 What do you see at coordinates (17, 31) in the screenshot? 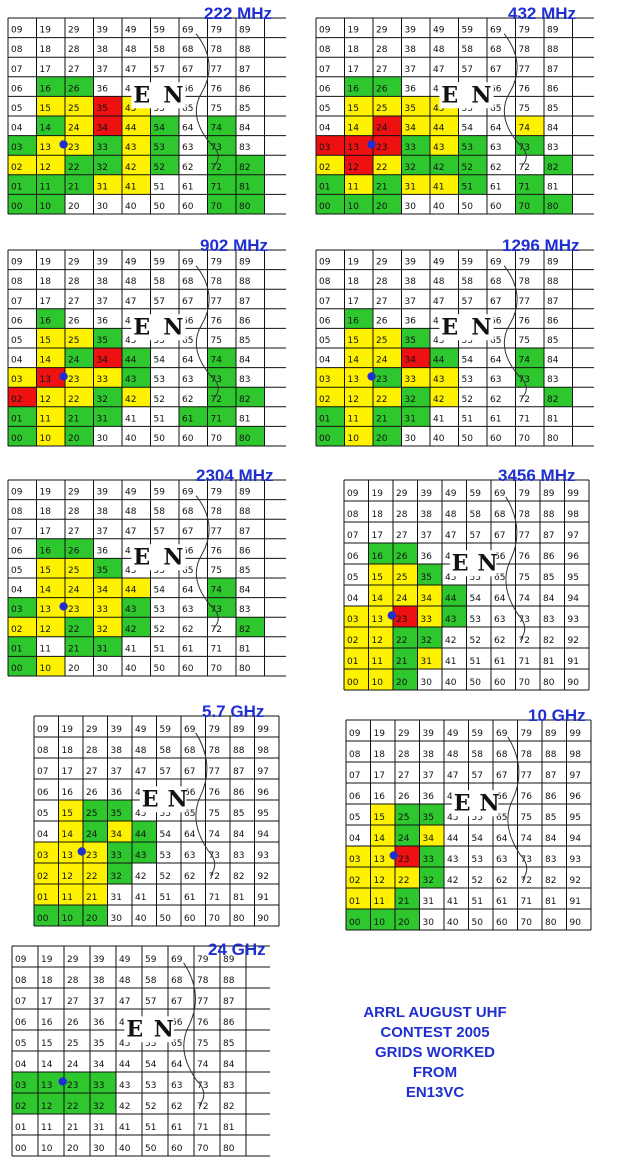
I see `grid-number: 09` at bounding box center [17, 31].